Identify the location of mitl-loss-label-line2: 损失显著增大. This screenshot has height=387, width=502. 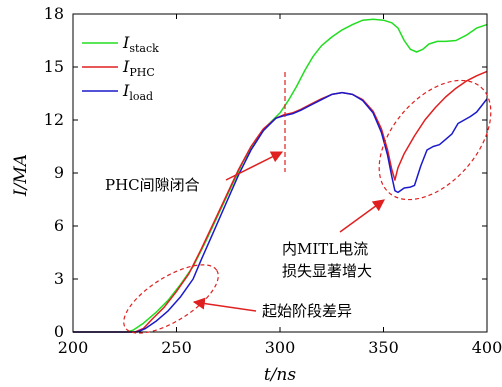
(327, 271).